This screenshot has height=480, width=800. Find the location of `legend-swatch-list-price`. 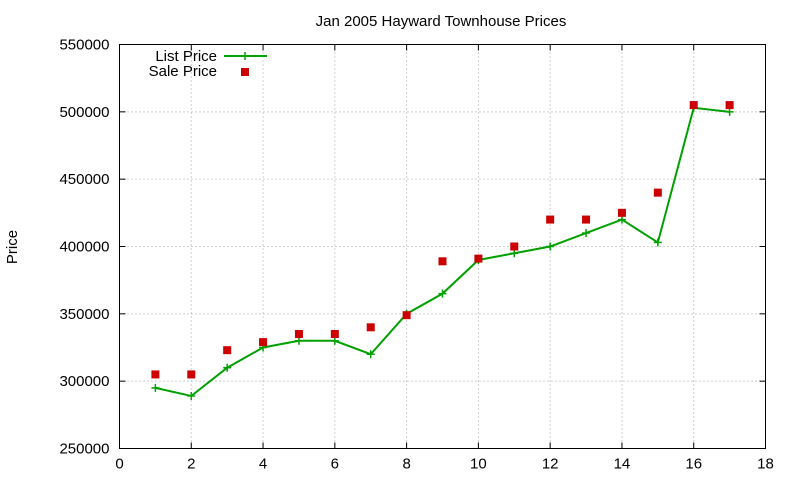

legend-swatch-list-price is located at coordinates (245, 56).